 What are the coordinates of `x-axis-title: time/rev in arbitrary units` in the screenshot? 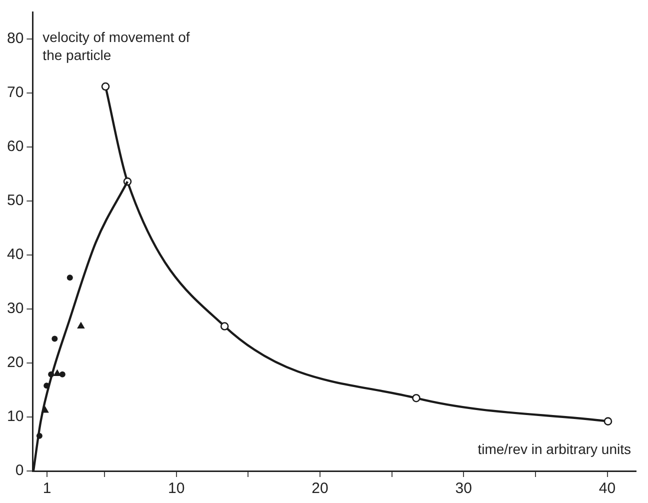 It's located at (554, 448).